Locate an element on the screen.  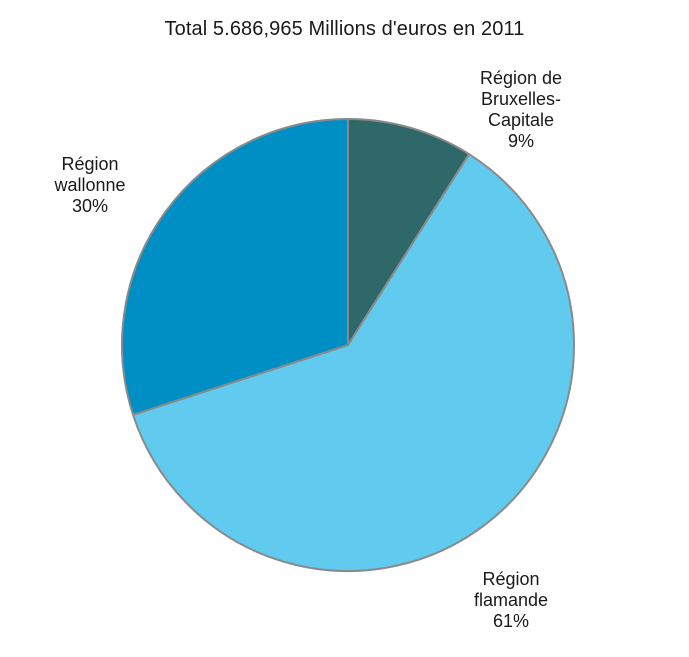
slice-label-line: wallonne is located at coordinates (90, 185).